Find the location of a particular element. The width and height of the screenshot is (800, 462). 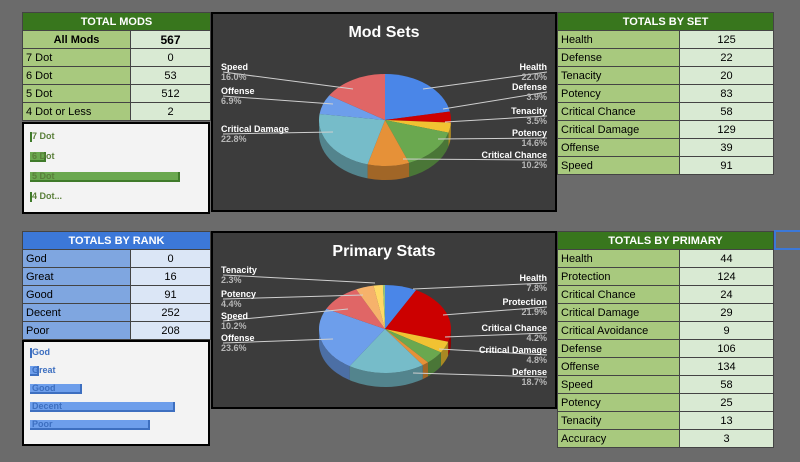

row-value: 2 is located at coordinates (170, 111).